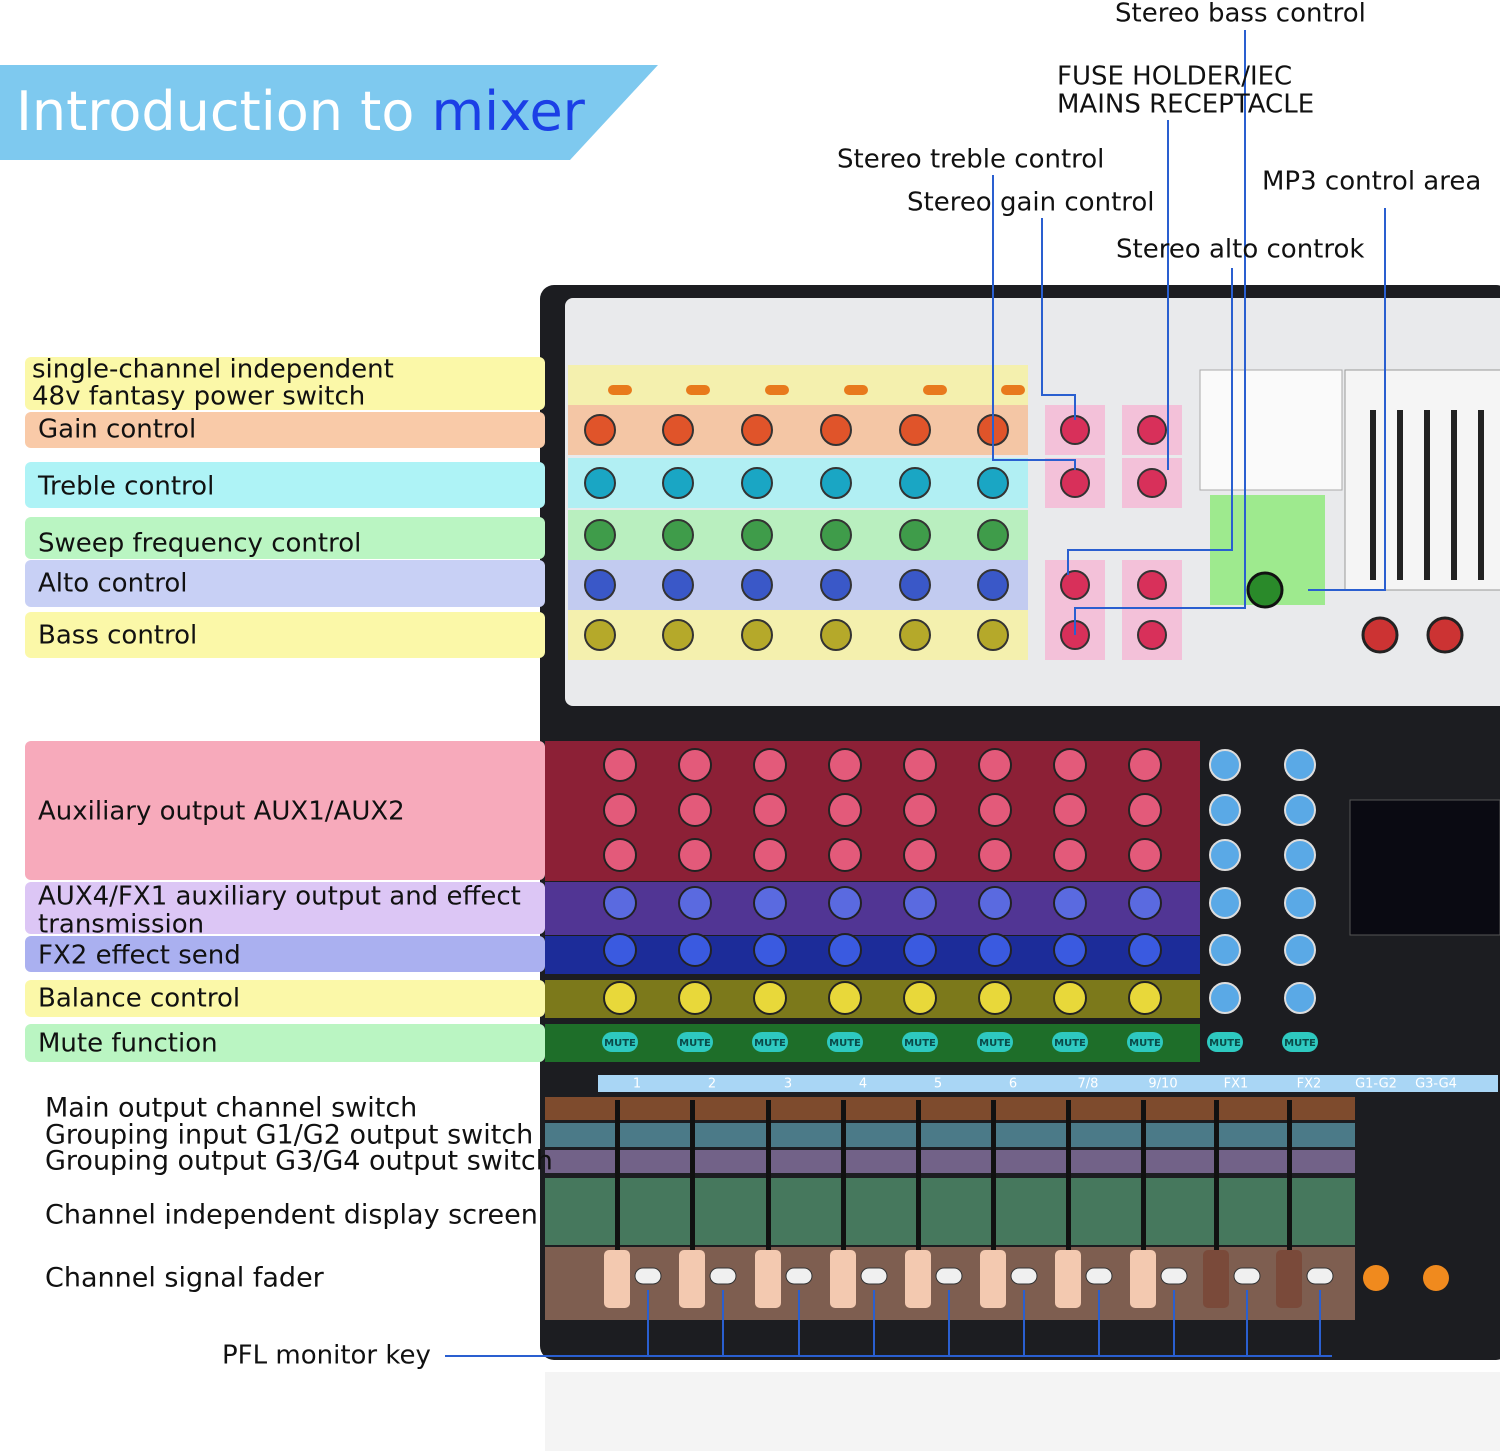 The height and width of the screenshot is (1451, 1500). What do you see at coordinates (1022, 1411) in the screenshot?
I see `reflection` at bounding box center [1022, 1411].